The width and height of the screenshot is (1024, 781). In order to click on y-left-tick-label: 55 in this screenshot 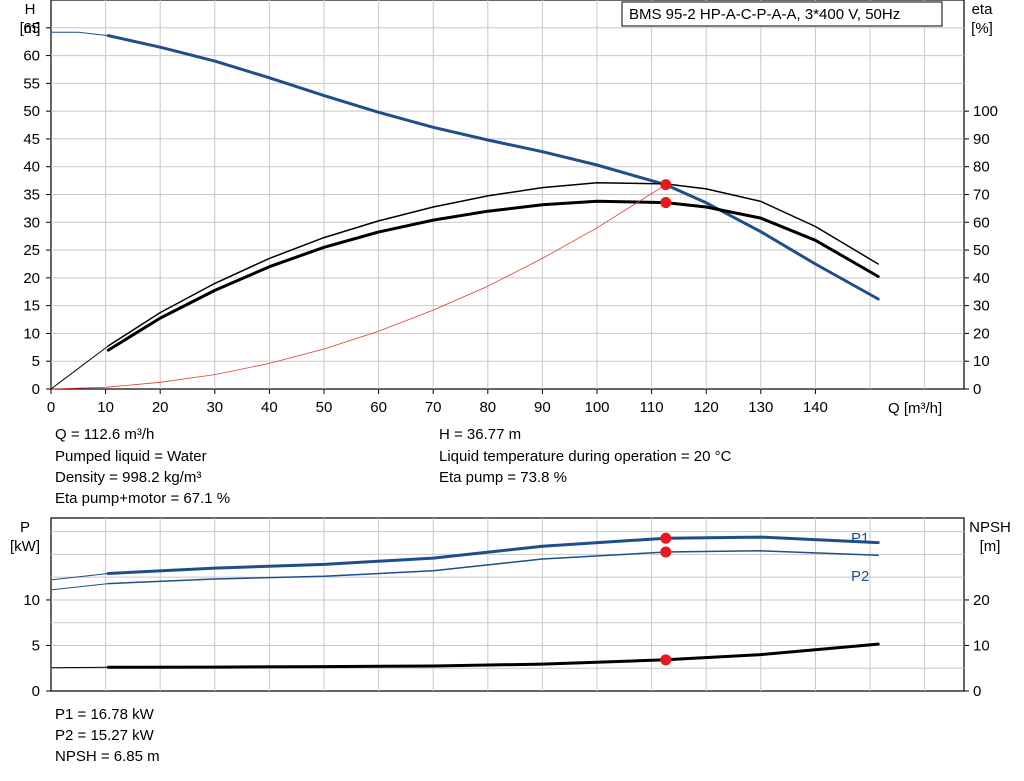, I will do `click(31, 83)`.